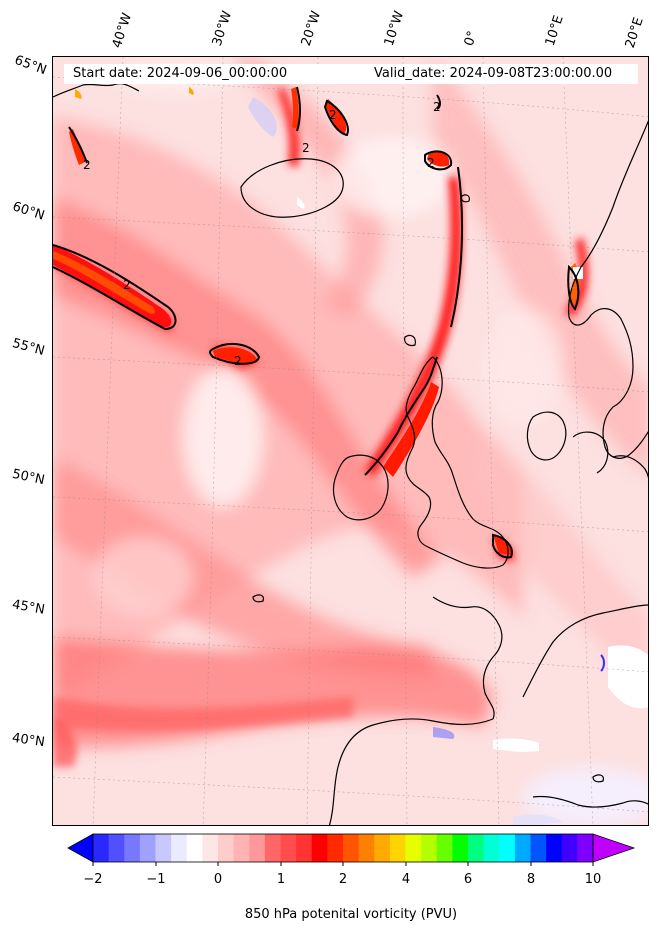 This screenshot has height=936, width=659. Describe the element at coordinates (593, 879) in the screenshot. I see `colorbar-tick-label: 10` at that location.